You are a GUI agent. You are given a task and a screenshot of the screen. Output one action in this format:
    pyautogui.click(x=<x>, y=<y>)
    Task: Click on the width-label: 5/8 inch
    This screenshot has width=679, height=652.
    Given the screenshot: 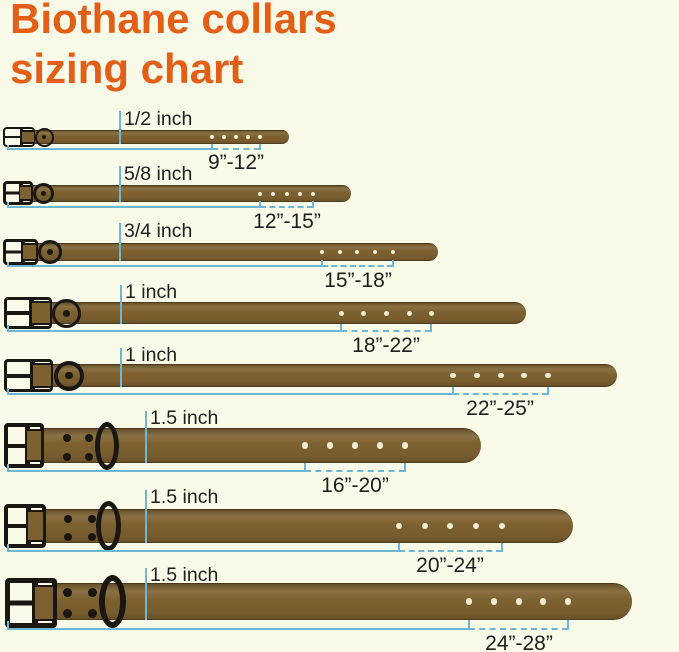 What is the action you would take?
    pyautogui.click(x=158, y=174)
    